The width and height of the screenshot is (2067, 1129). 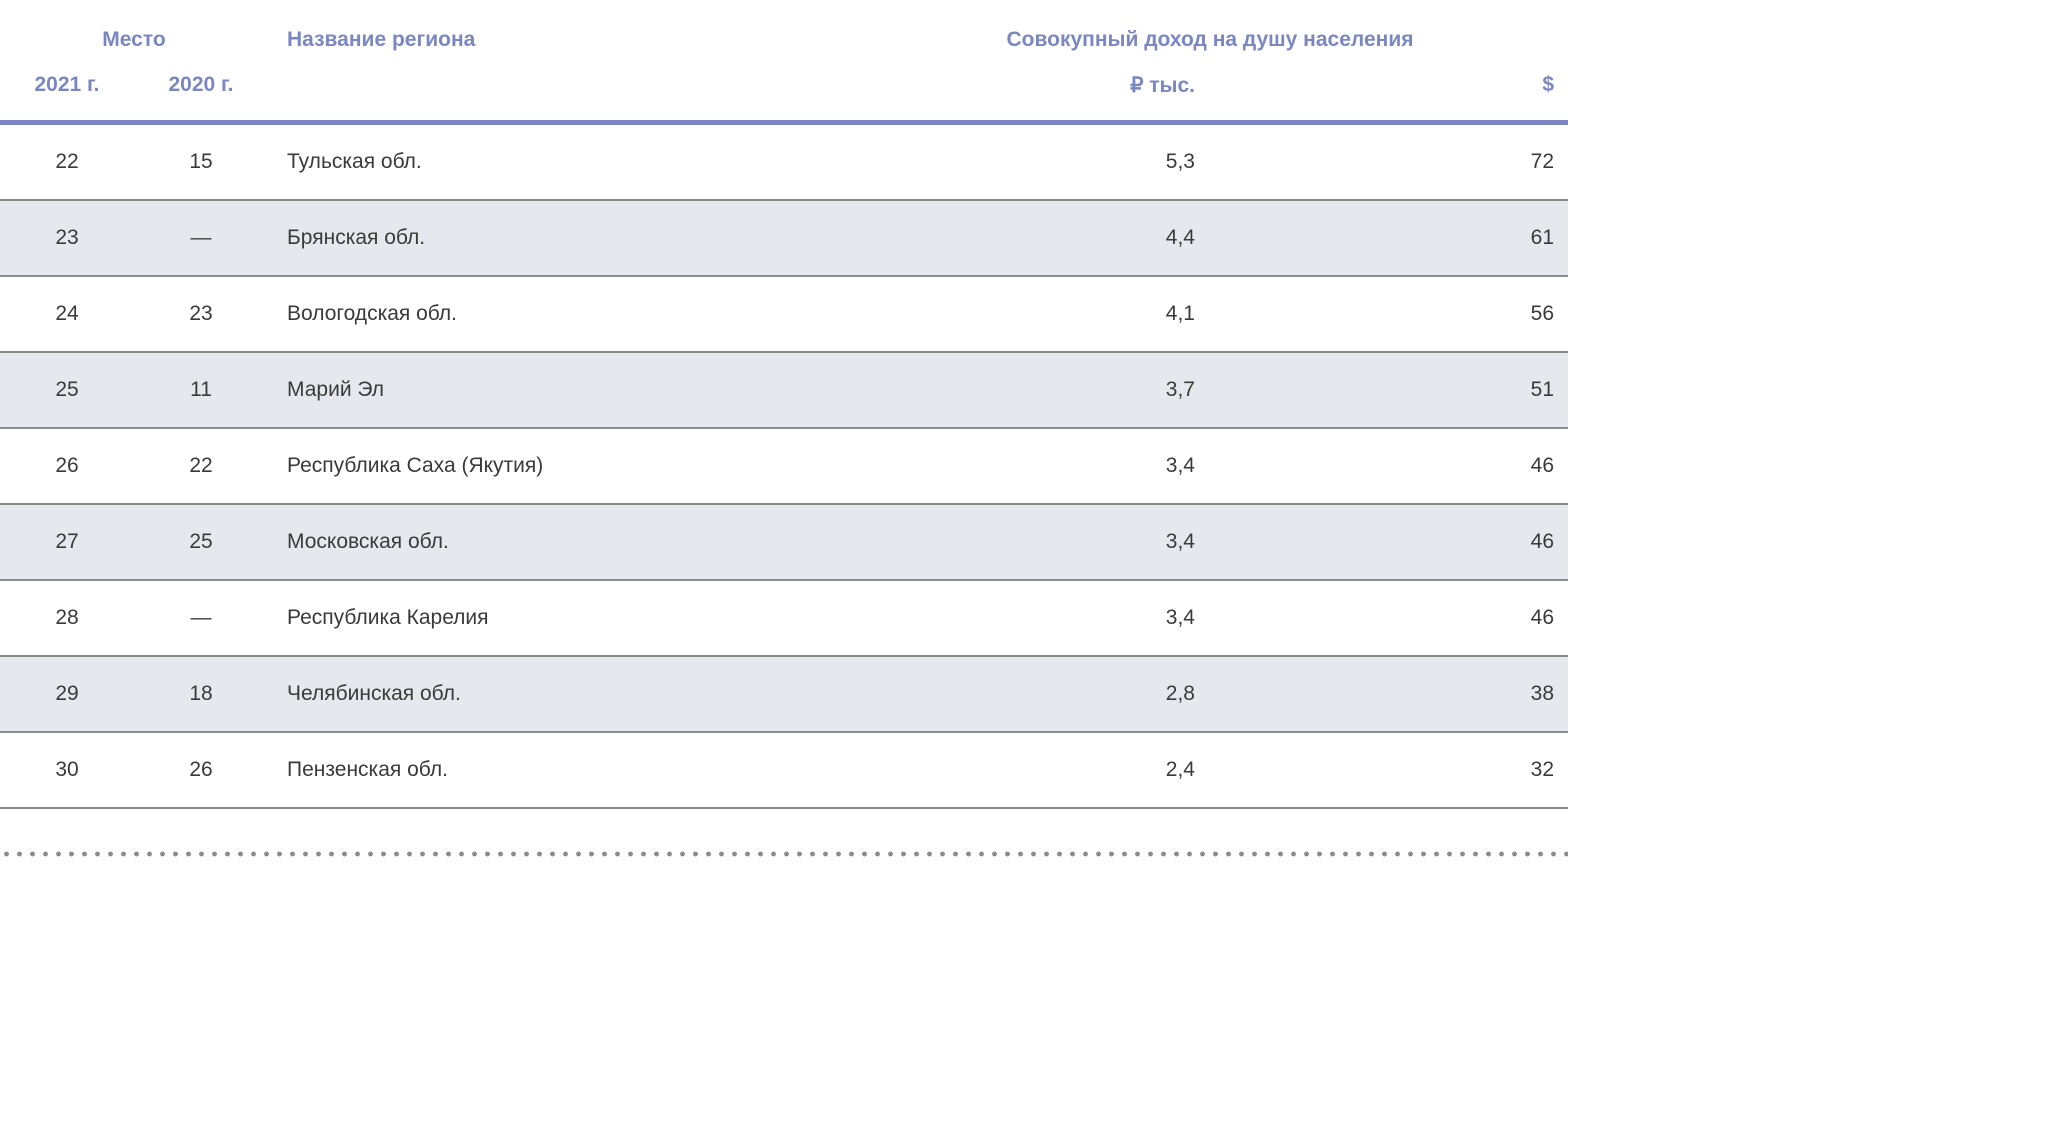 I want to click on cell-region: Пензенская обл., so click(x=367, y=769).